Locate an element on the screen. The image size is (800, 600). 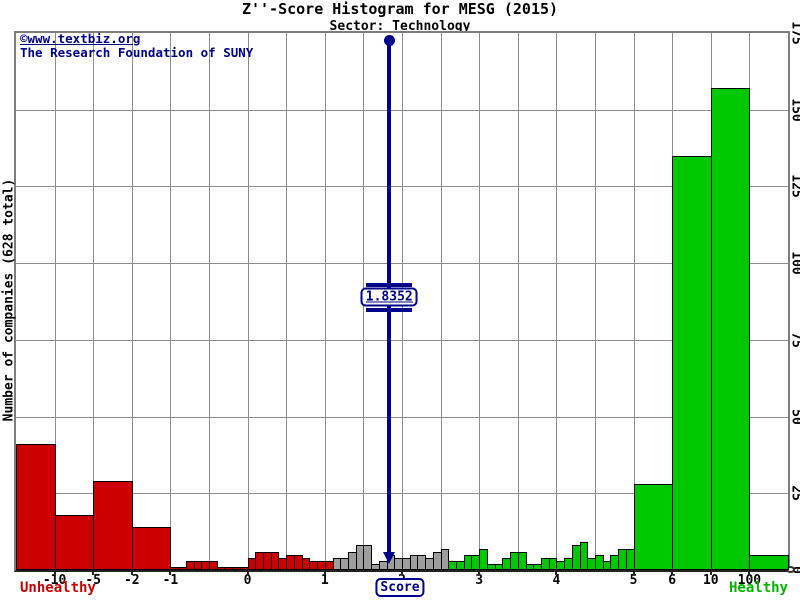
y-tick-label: 100 is located at coordinates (794, 263).